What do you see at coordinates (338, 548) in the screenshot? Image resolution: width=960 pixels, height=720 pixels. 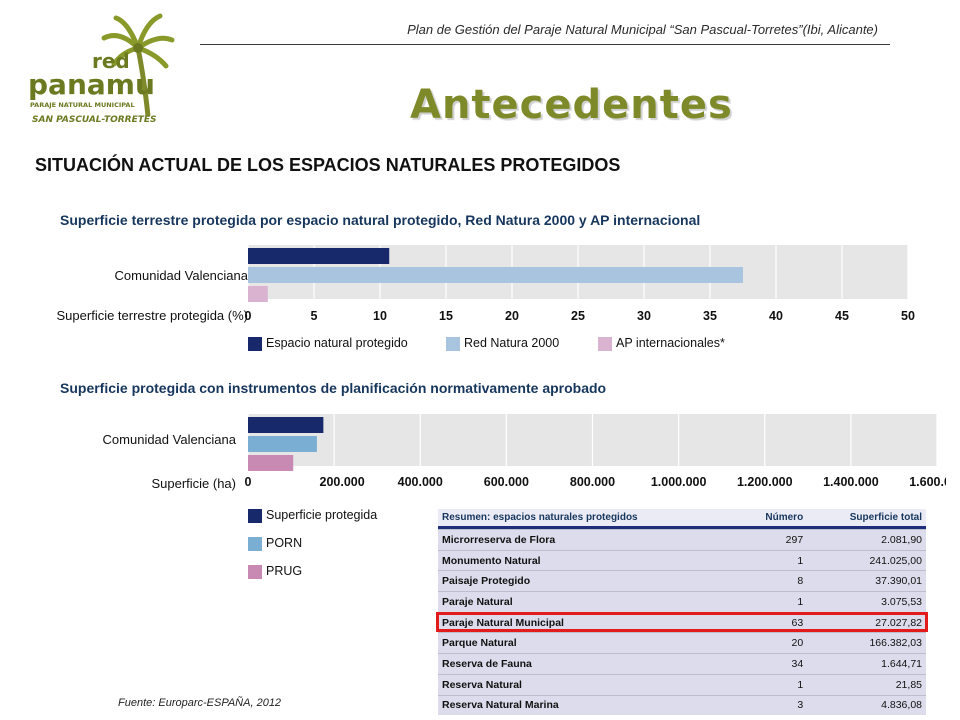 I see `chart2-legend: Superficie protegida PORN PRUG` at bounding box center [338, 548].